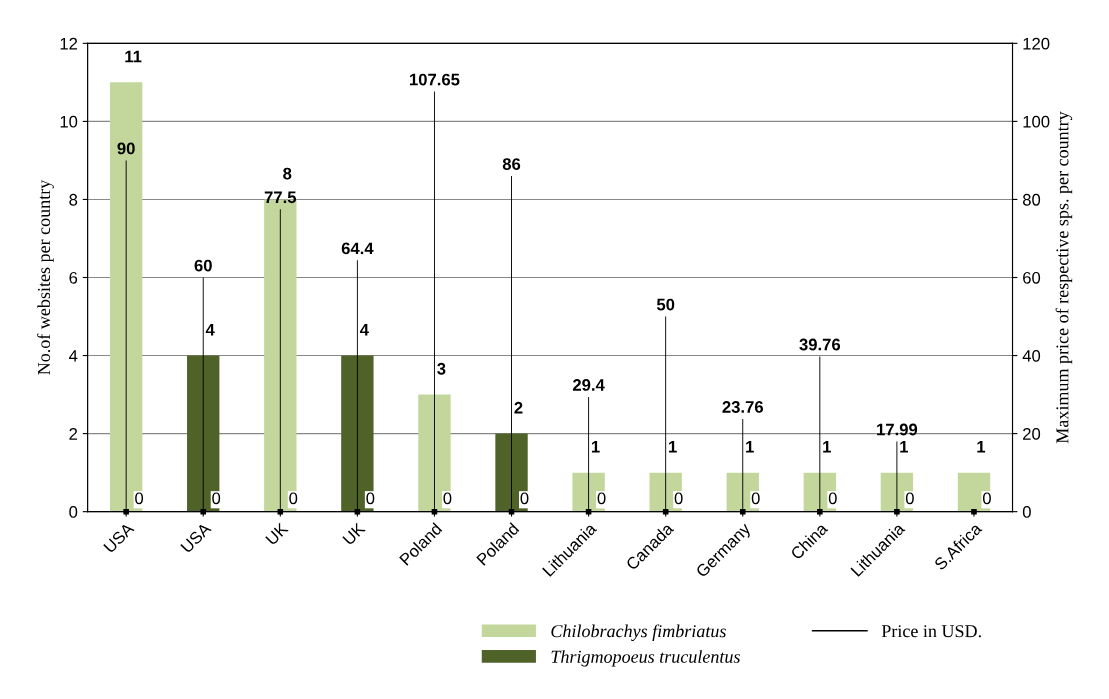 This screenshot has height=699, width=1109. I want to click on data-label: 60, so click(203, 265).